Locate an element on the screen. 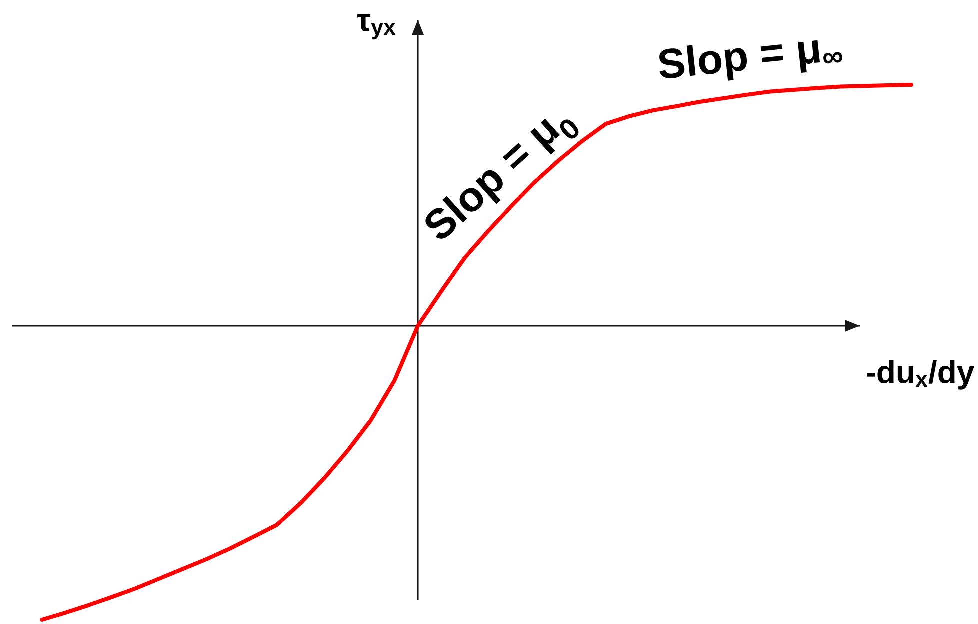 Image resolution: width=978 pixels, height=624 pixels. annotation: Slop = μ$_{0}$ is located at coordinates (502, 178).